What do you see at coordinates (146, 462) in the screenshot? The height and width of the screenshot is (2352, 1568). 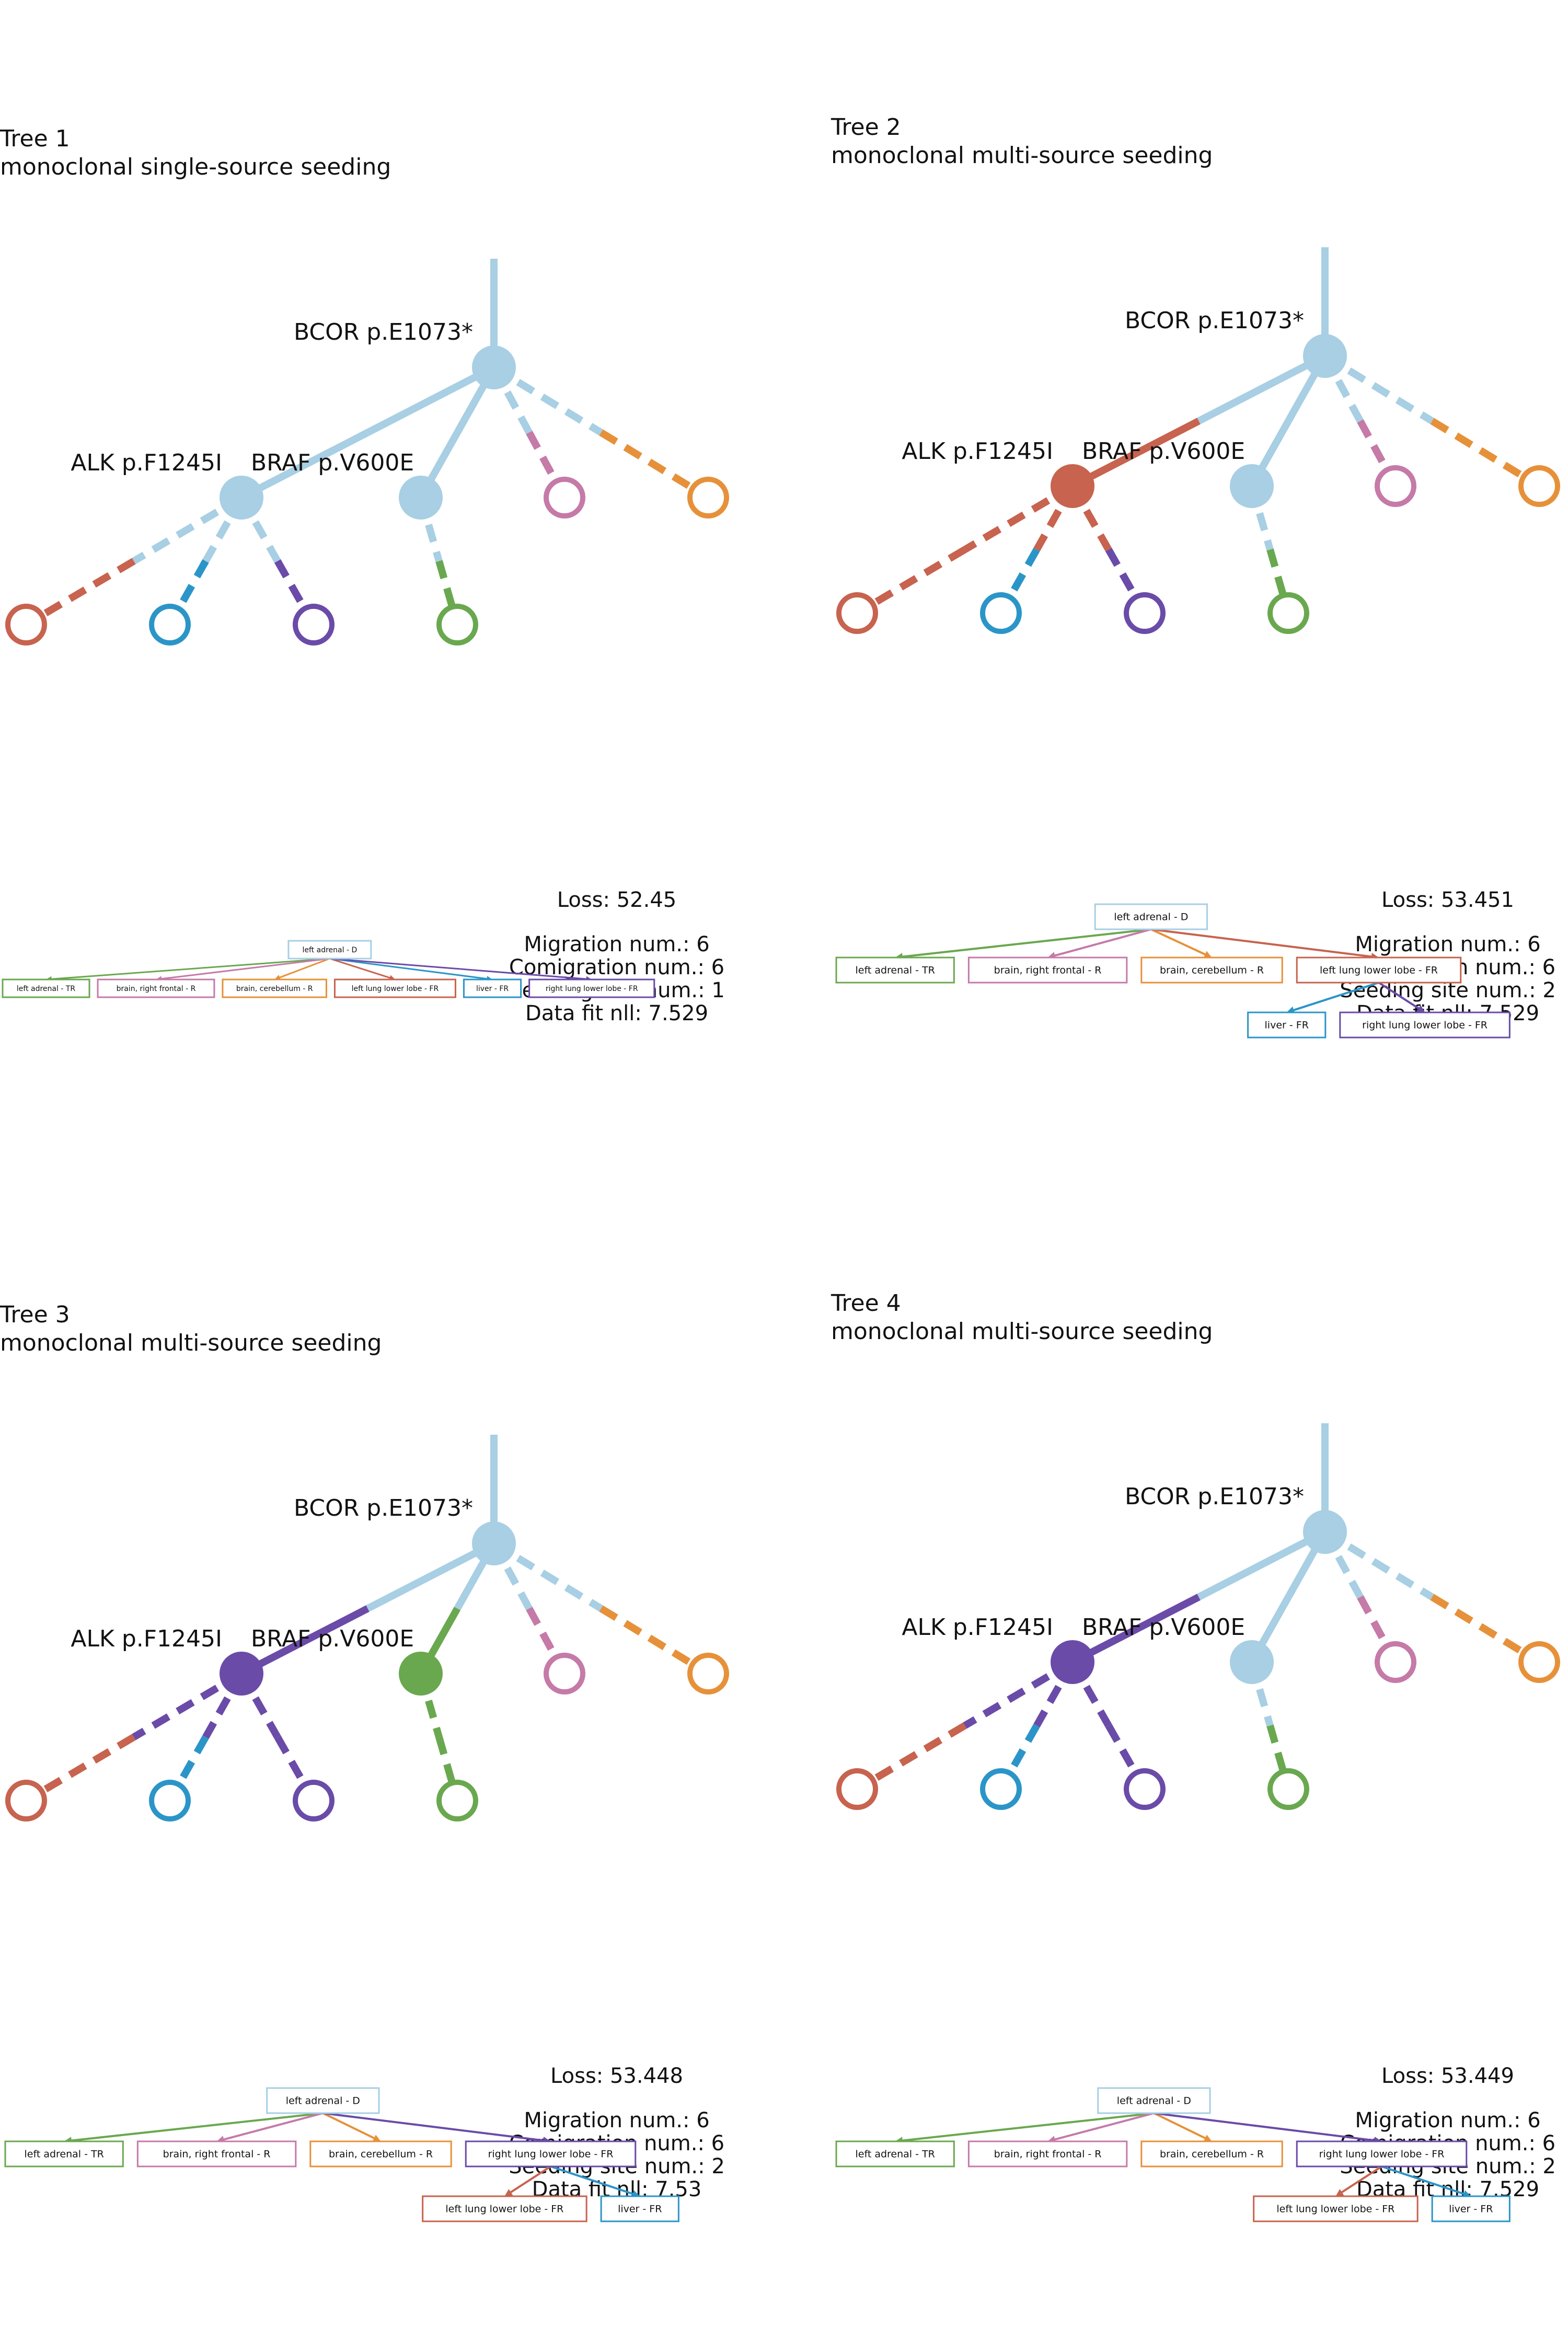 I see `alk-mutation-label: ALK p.F1245I` at bounding box center [146, 462].